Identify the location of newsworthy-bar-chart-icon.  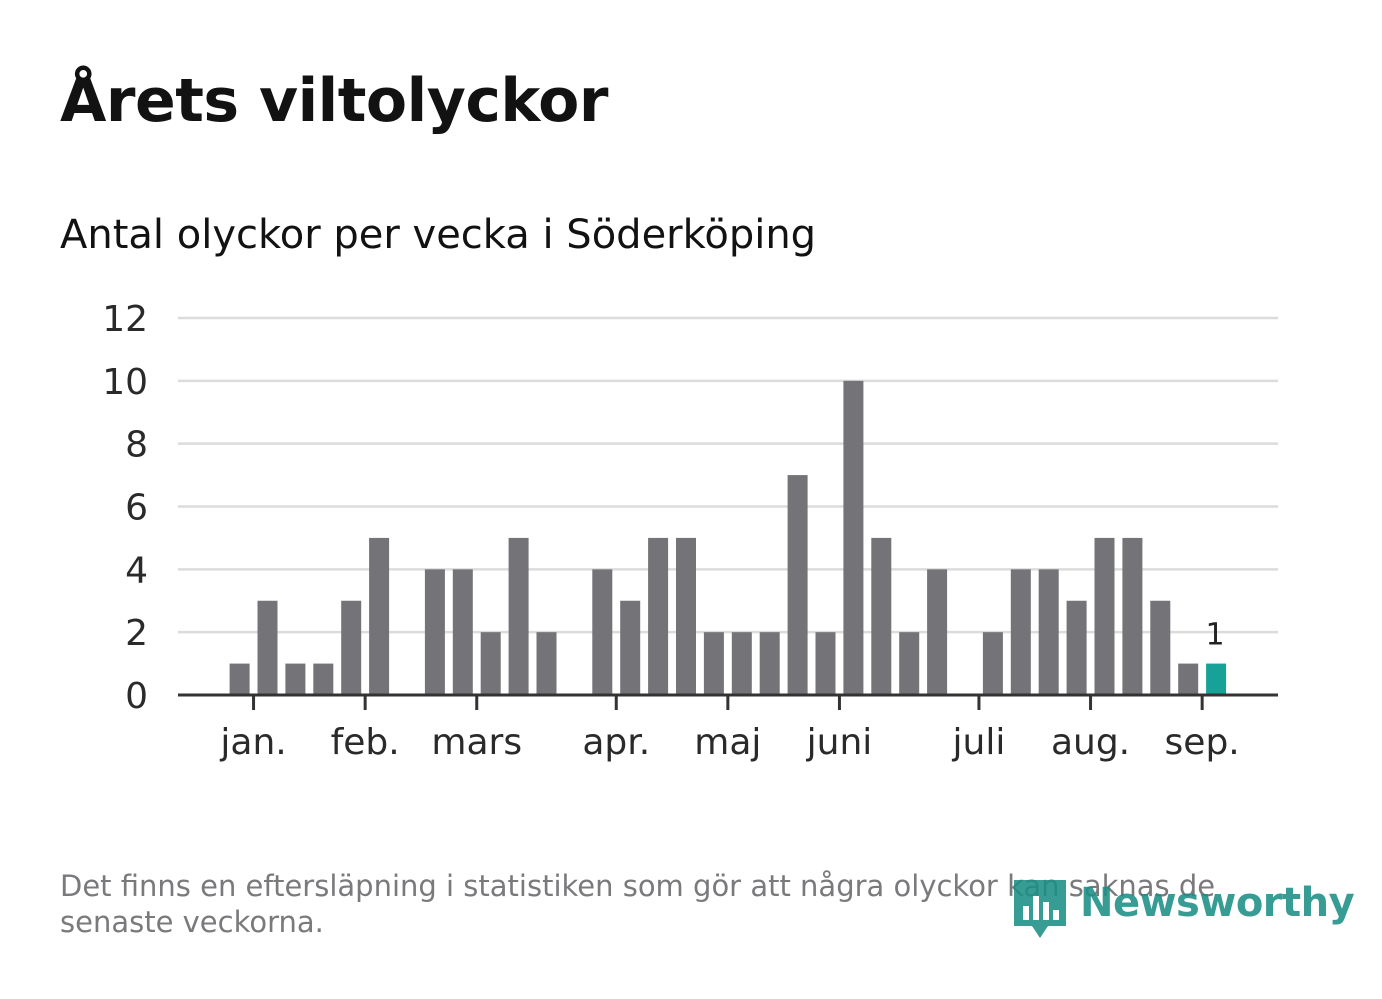
(1040, 909).